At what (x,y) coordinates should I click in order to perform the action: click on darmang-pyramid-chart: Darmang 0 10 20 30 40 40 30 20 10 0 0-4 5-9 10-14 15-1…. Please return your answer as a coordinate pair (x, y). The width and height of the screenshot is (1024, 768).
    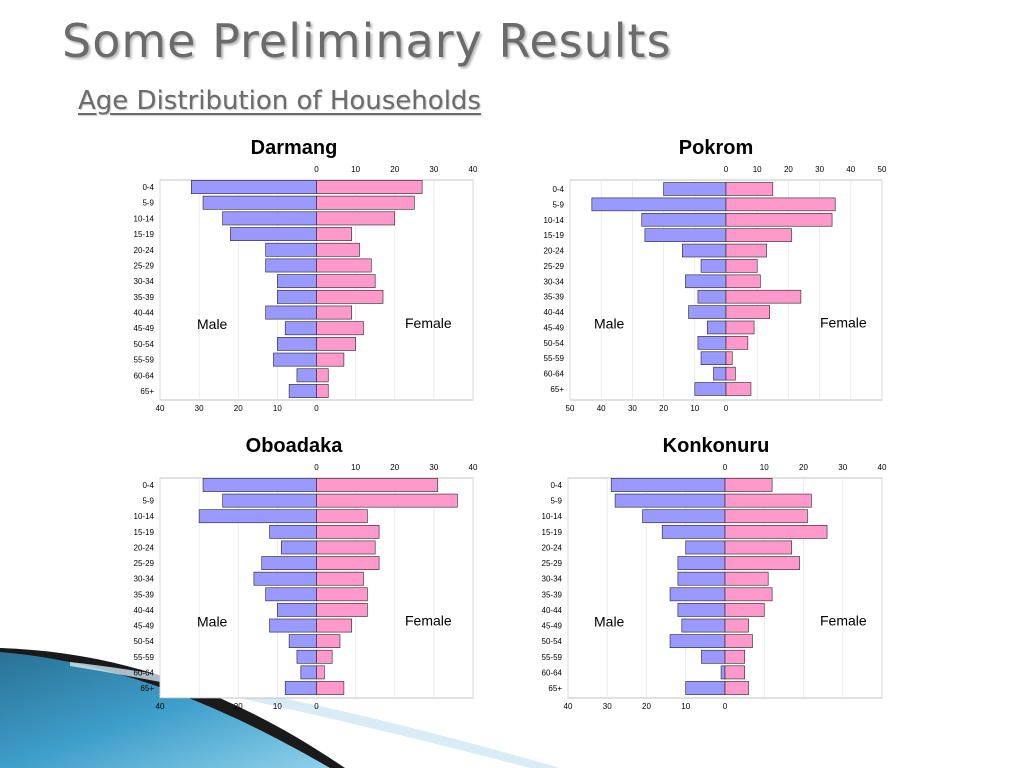
    Looking at the image, I should click on (306, 275).